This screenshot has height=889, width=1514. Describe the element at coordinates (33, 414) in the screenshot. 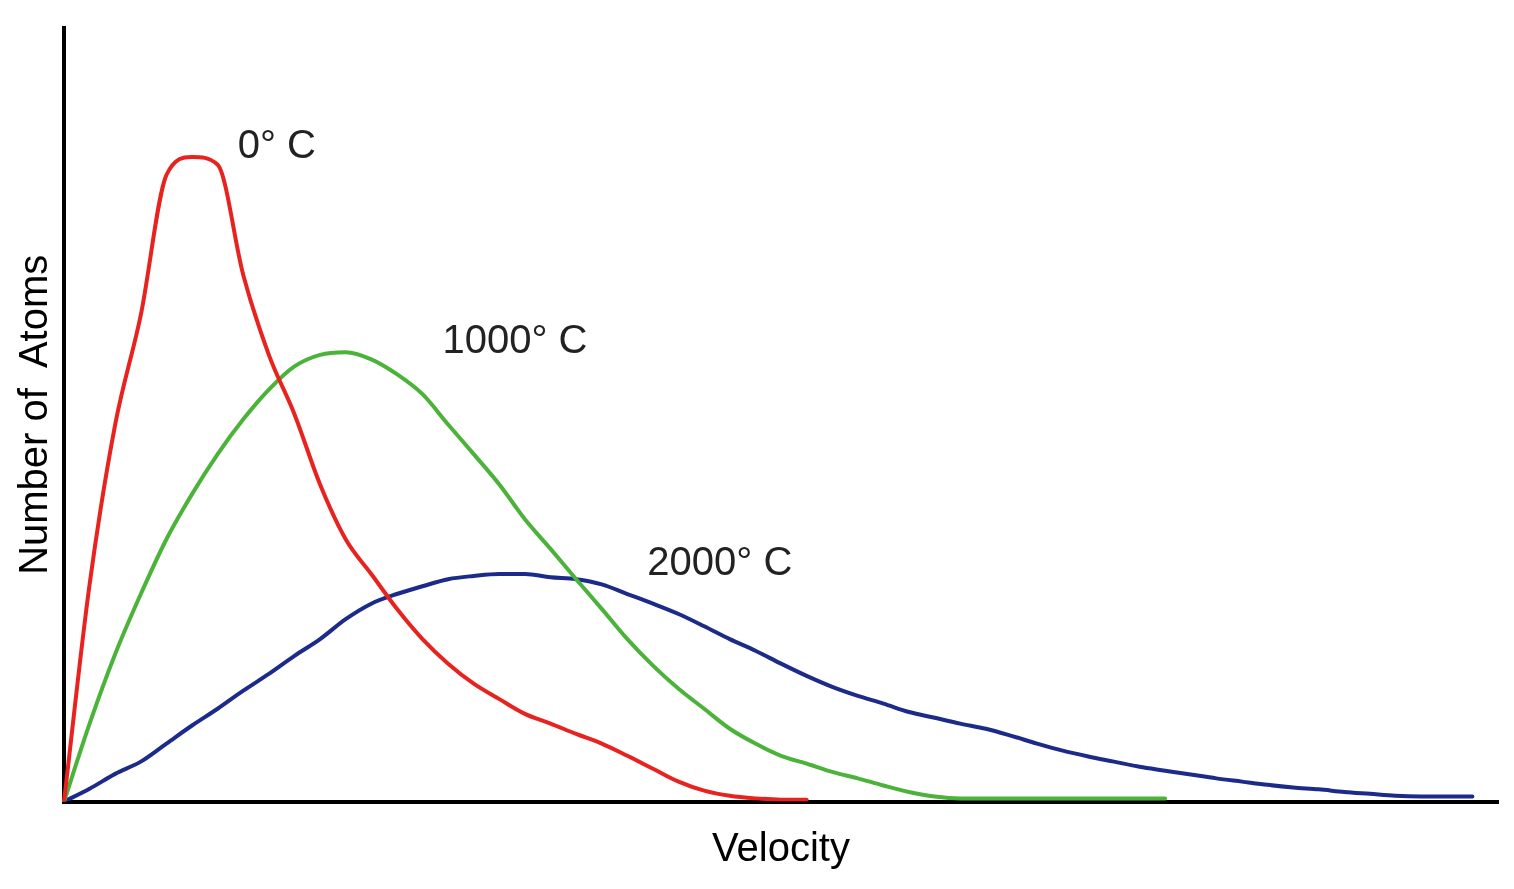

I see `y-axis-title: Number of Atoms` at that location.